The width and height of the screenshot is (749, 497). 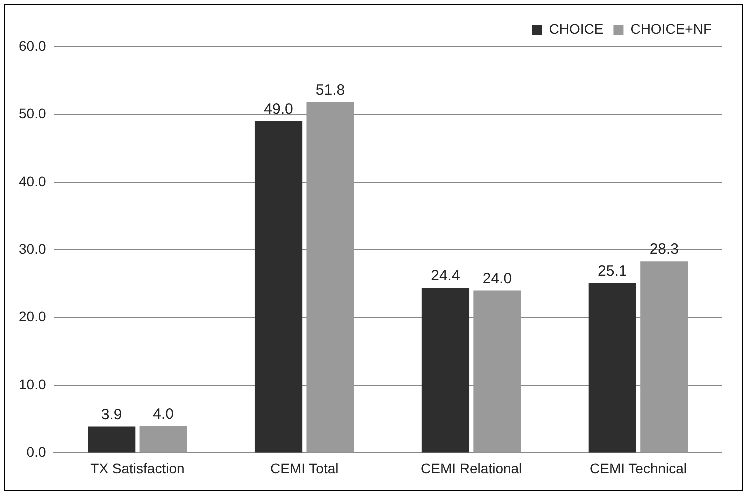 I want to click on x-tick-label: TX Satisfaction, so click(x=137, y=468).